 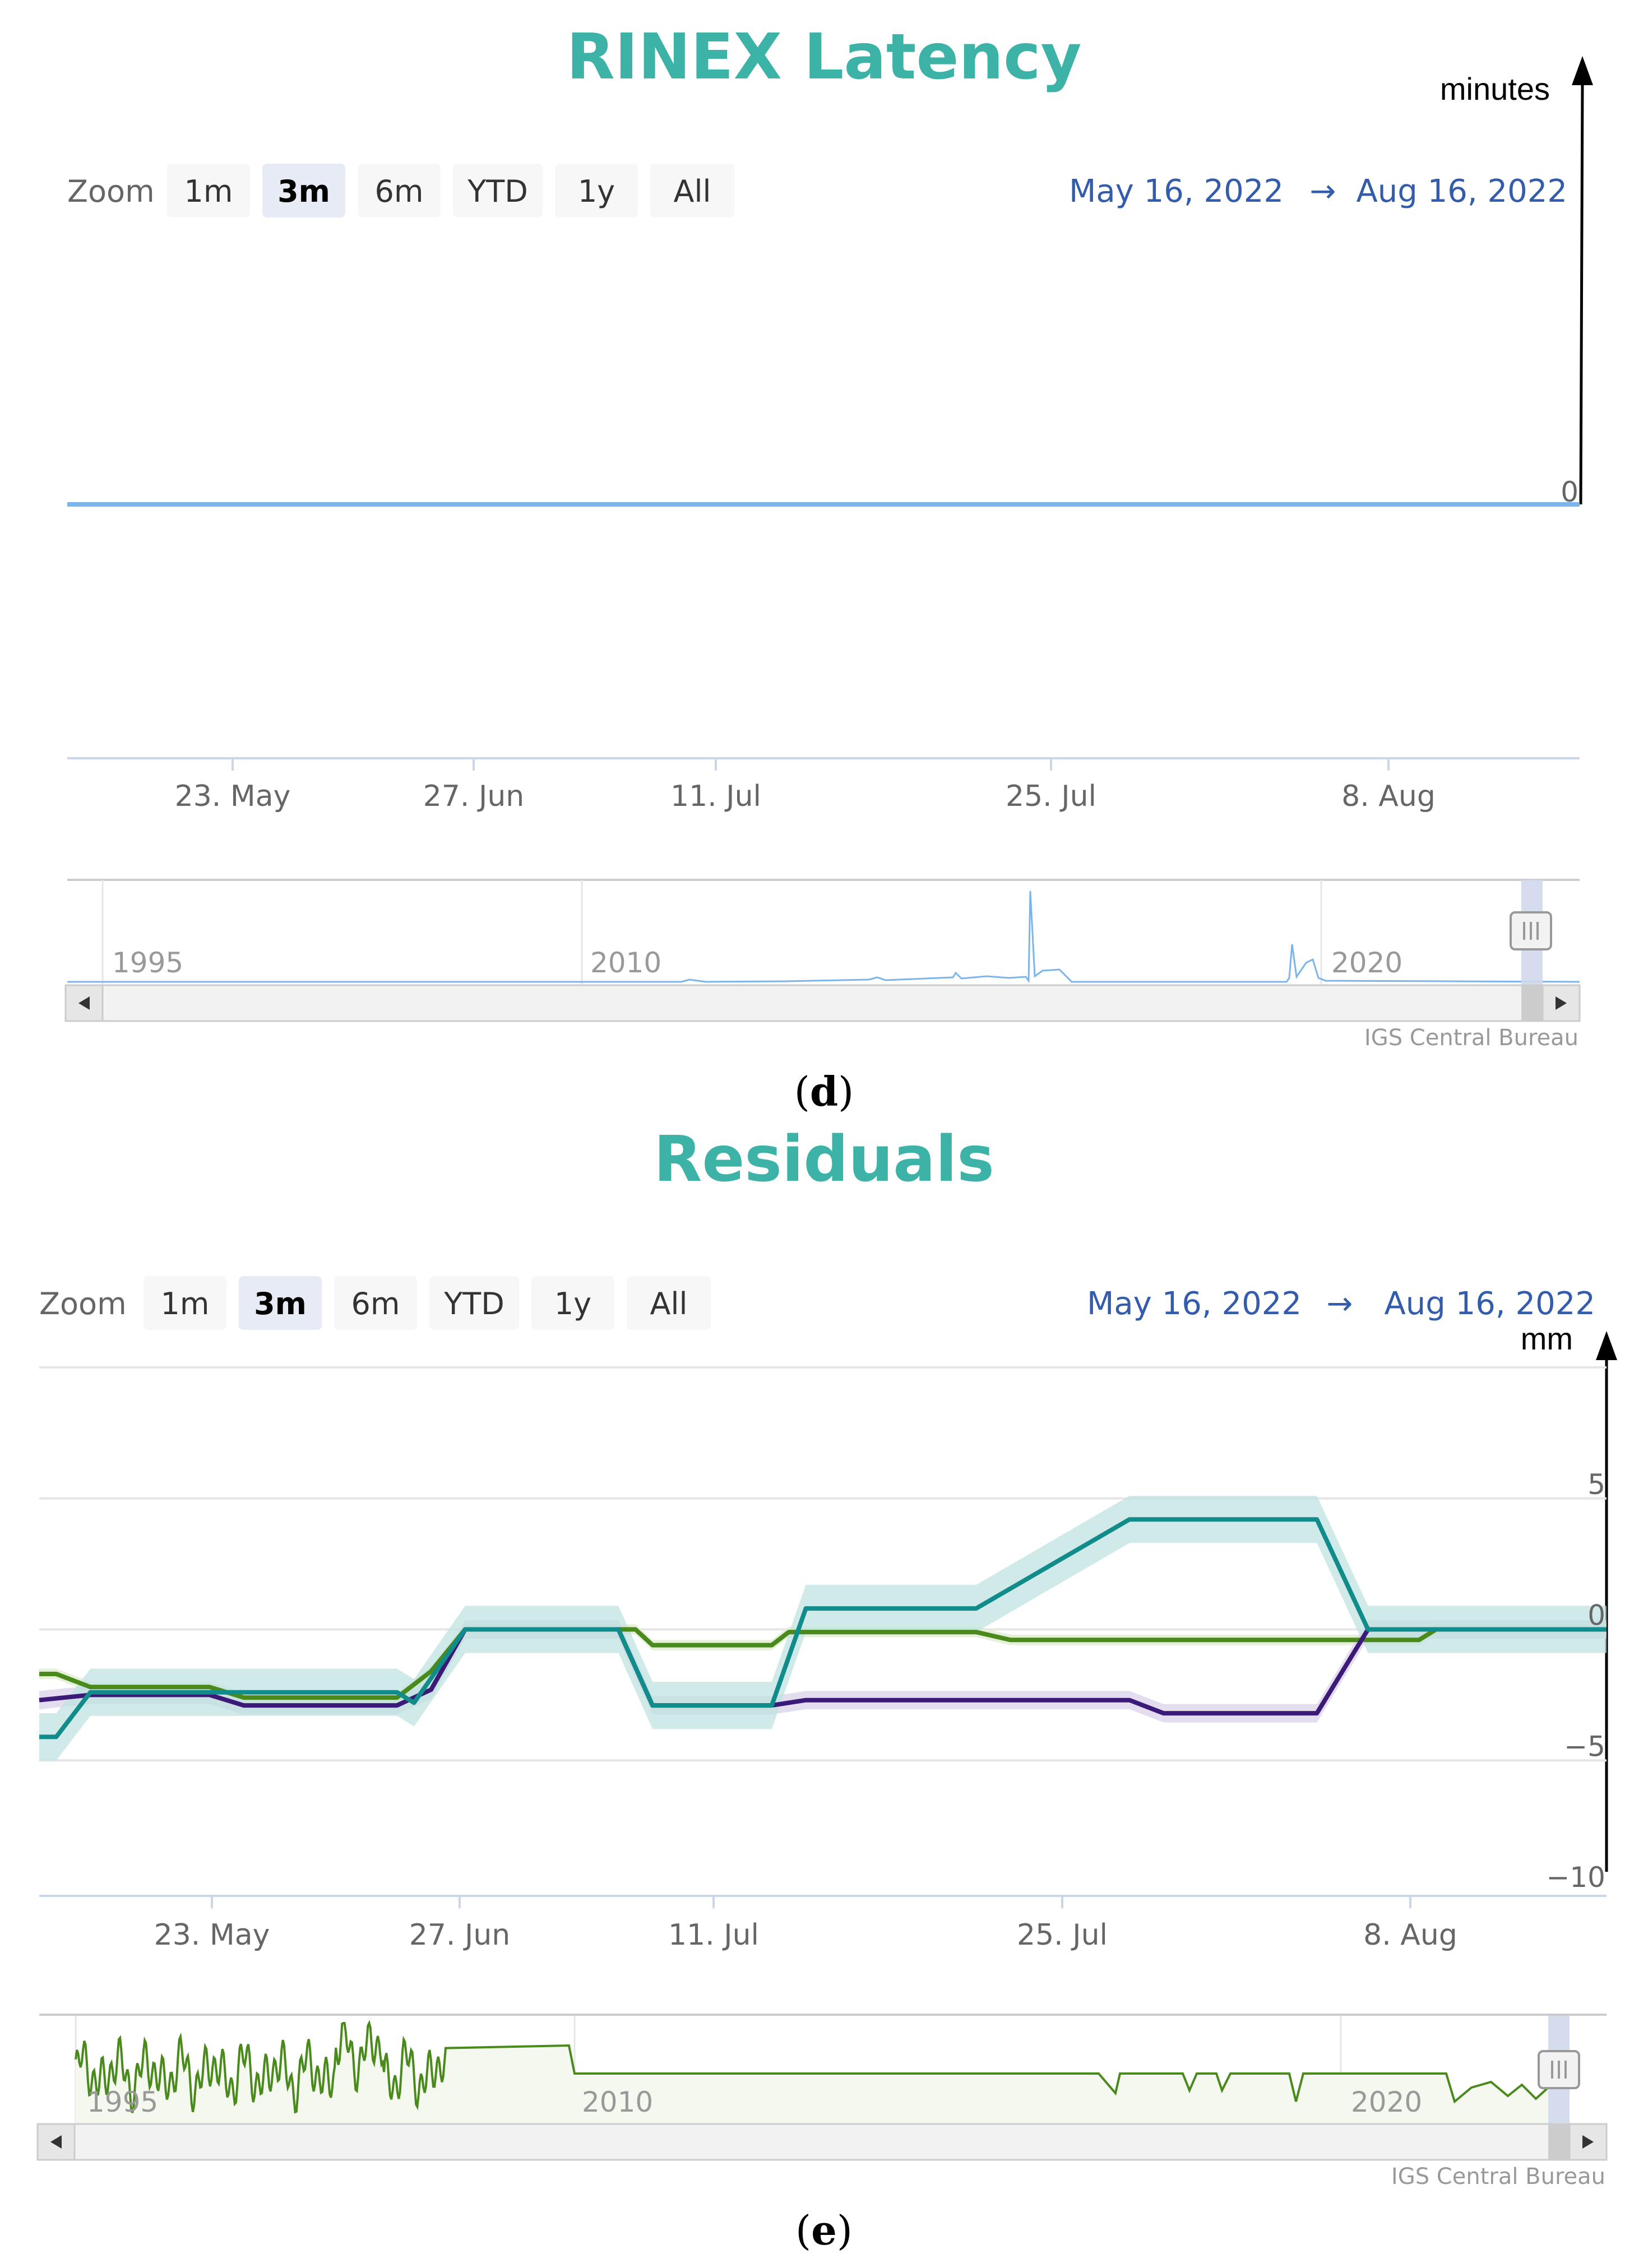 I want to click on panel-d-scrollbar, so click(x=823, y=1003).